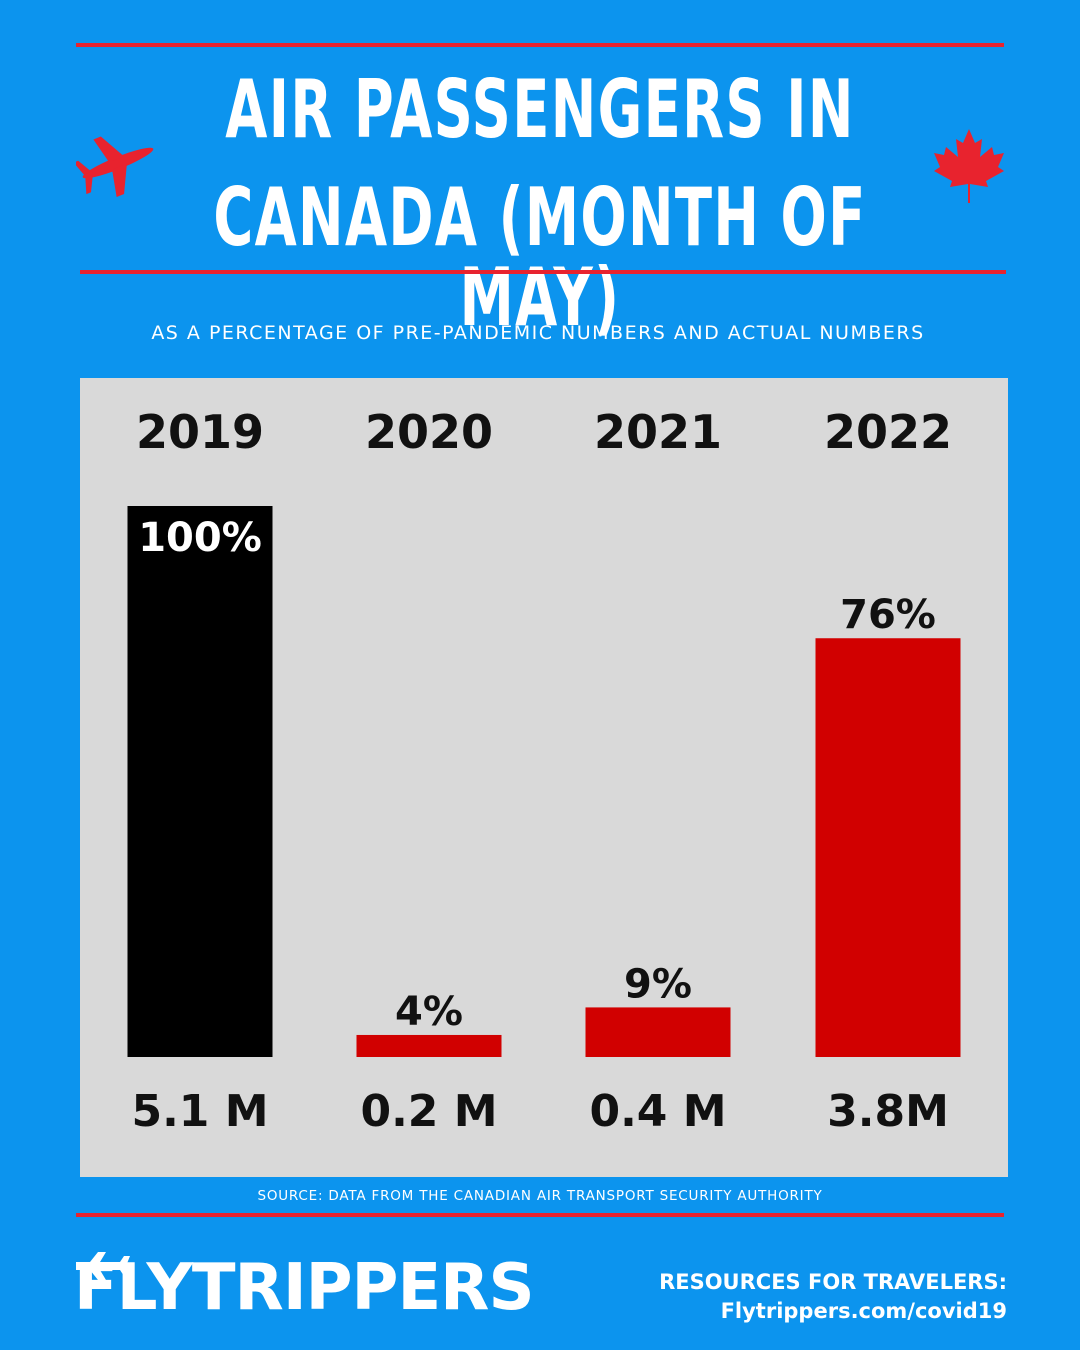 The height and width of the screenshot is (1350, 1080). Describe the element at coordinates (540, 257) in the screenshot. I see `chart-title-line-2: CANADA (MONTH OF MAY)` at that location.